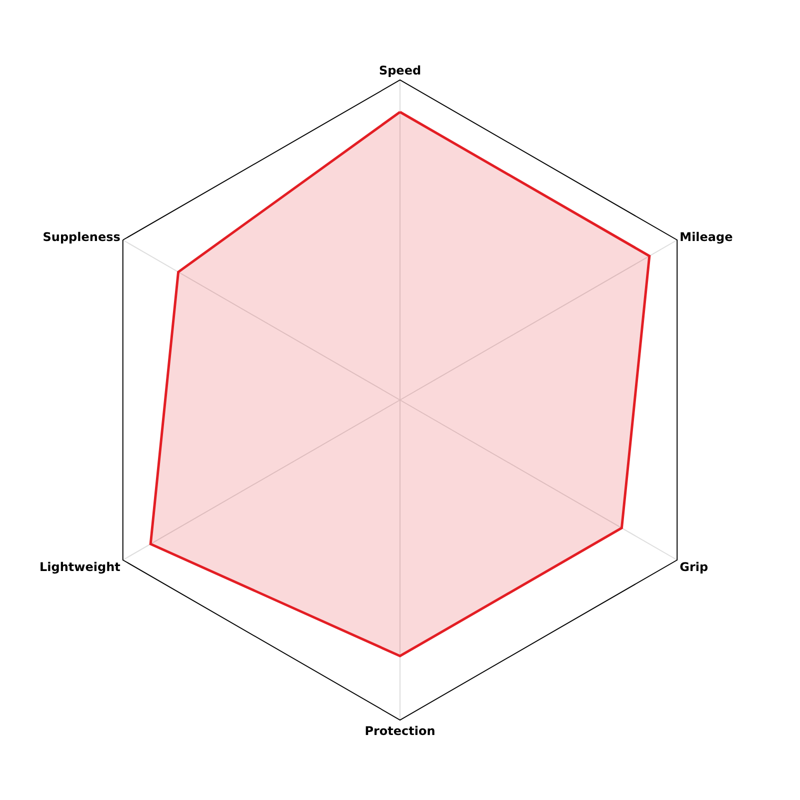  What do you see at coordinates (400, 731) in the screenshot?
I see `spoke-label: Protection` at bounding box center [400, 731].